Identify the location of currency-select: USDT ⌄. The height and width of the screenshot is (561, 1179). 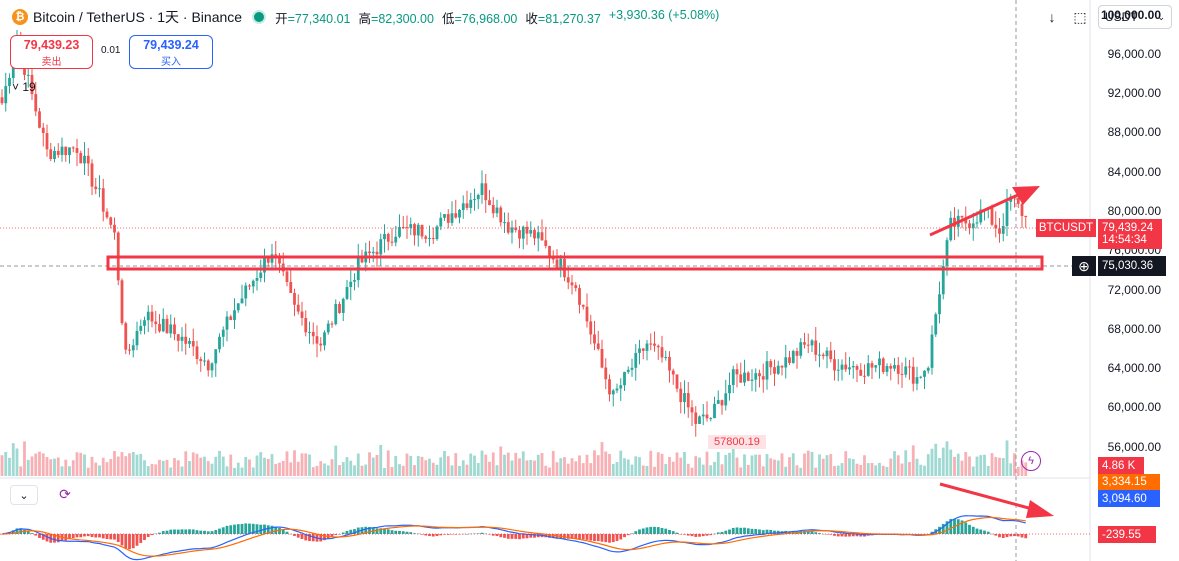
(1135, 17).